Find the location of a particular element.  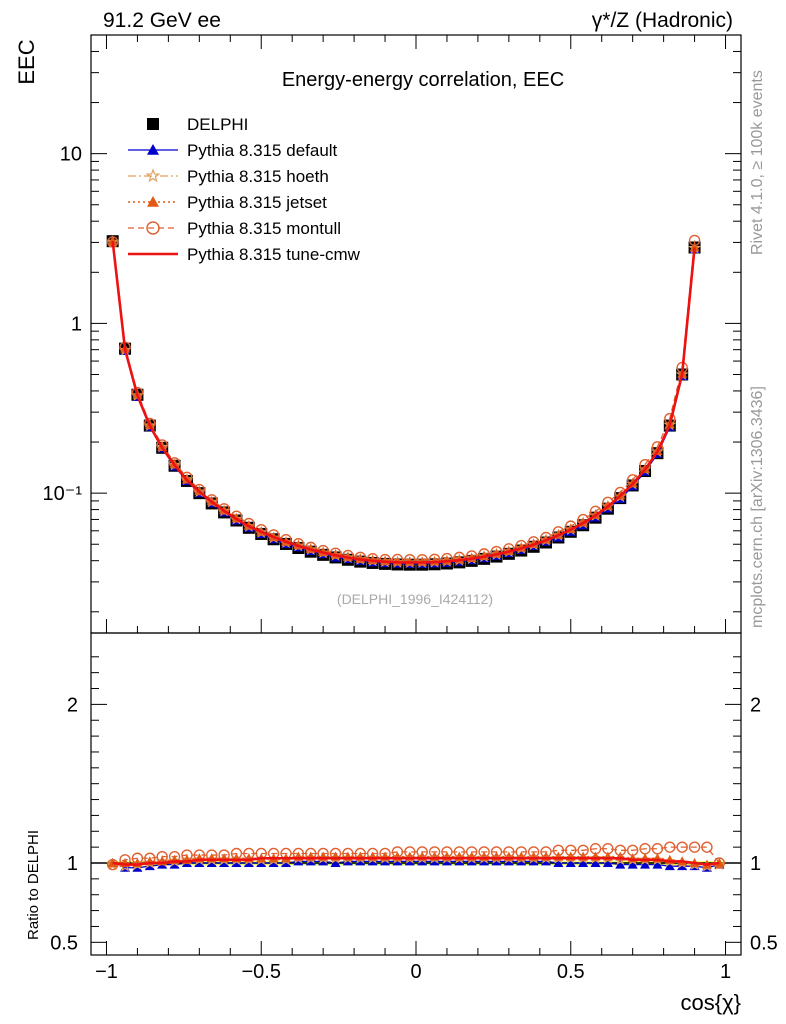

ratio-tick-label-right: 1 is located at coordinates (755, 864).